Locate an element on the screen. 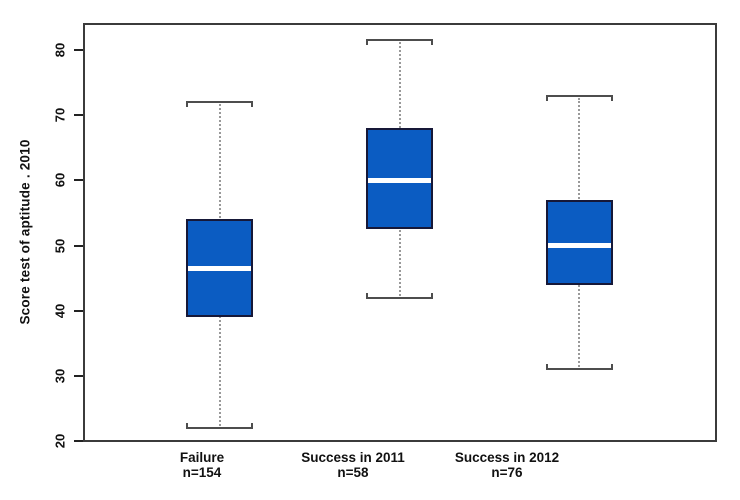 This screenshot has height=500, width=740. y-axis-tick-label: 80 is located at coordinates (60, 50).